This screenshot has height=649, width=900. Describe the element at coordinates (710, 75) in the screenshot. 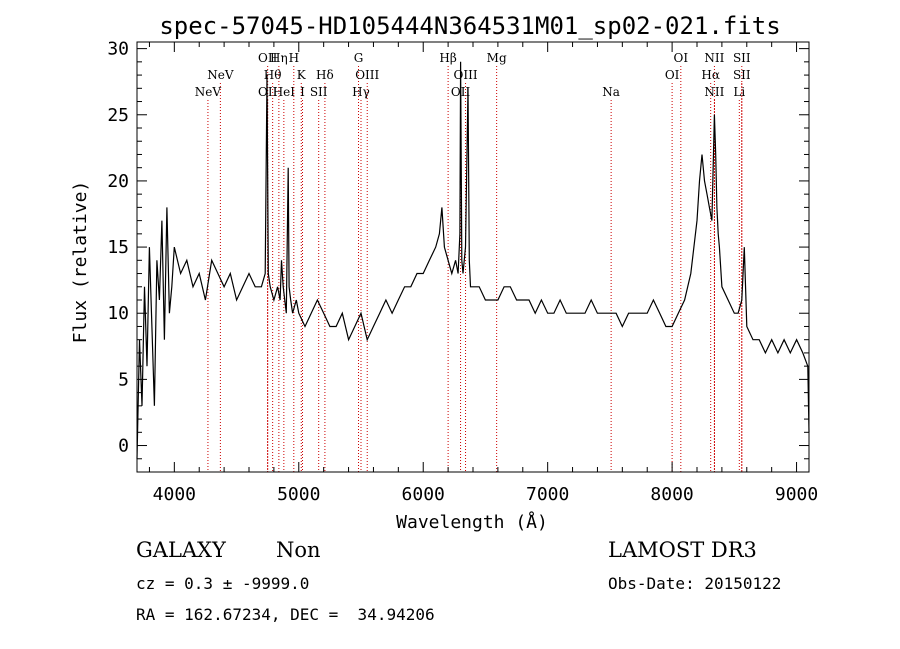

I see `line-marker-label: Hα` at that location.